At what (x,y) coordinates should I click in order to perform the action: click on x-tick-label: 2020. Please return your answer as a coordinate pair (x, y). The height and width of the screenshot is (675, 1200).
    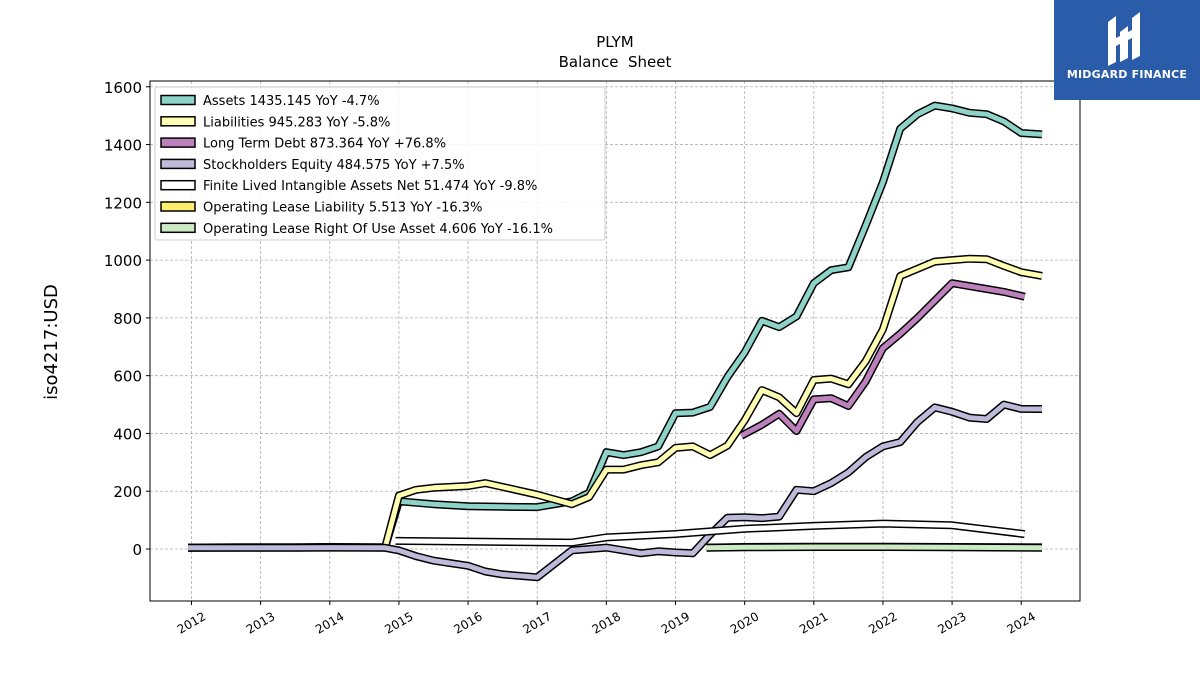
    Looking at the image, I should click on (744, 622).